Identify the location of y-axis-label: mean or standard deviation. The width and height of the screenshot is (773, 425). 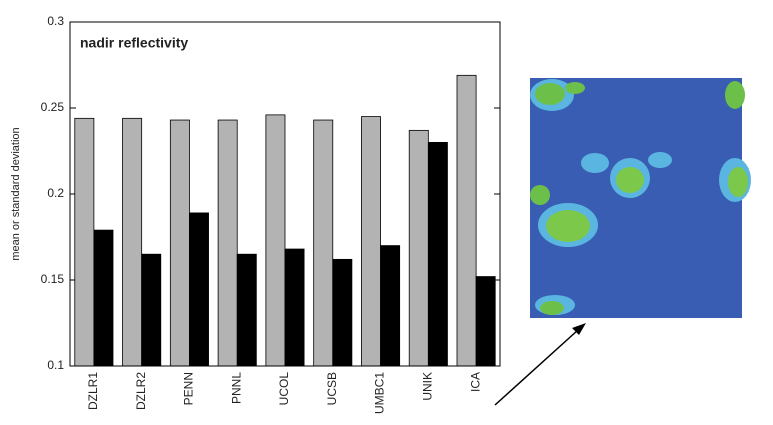
(16, 193).